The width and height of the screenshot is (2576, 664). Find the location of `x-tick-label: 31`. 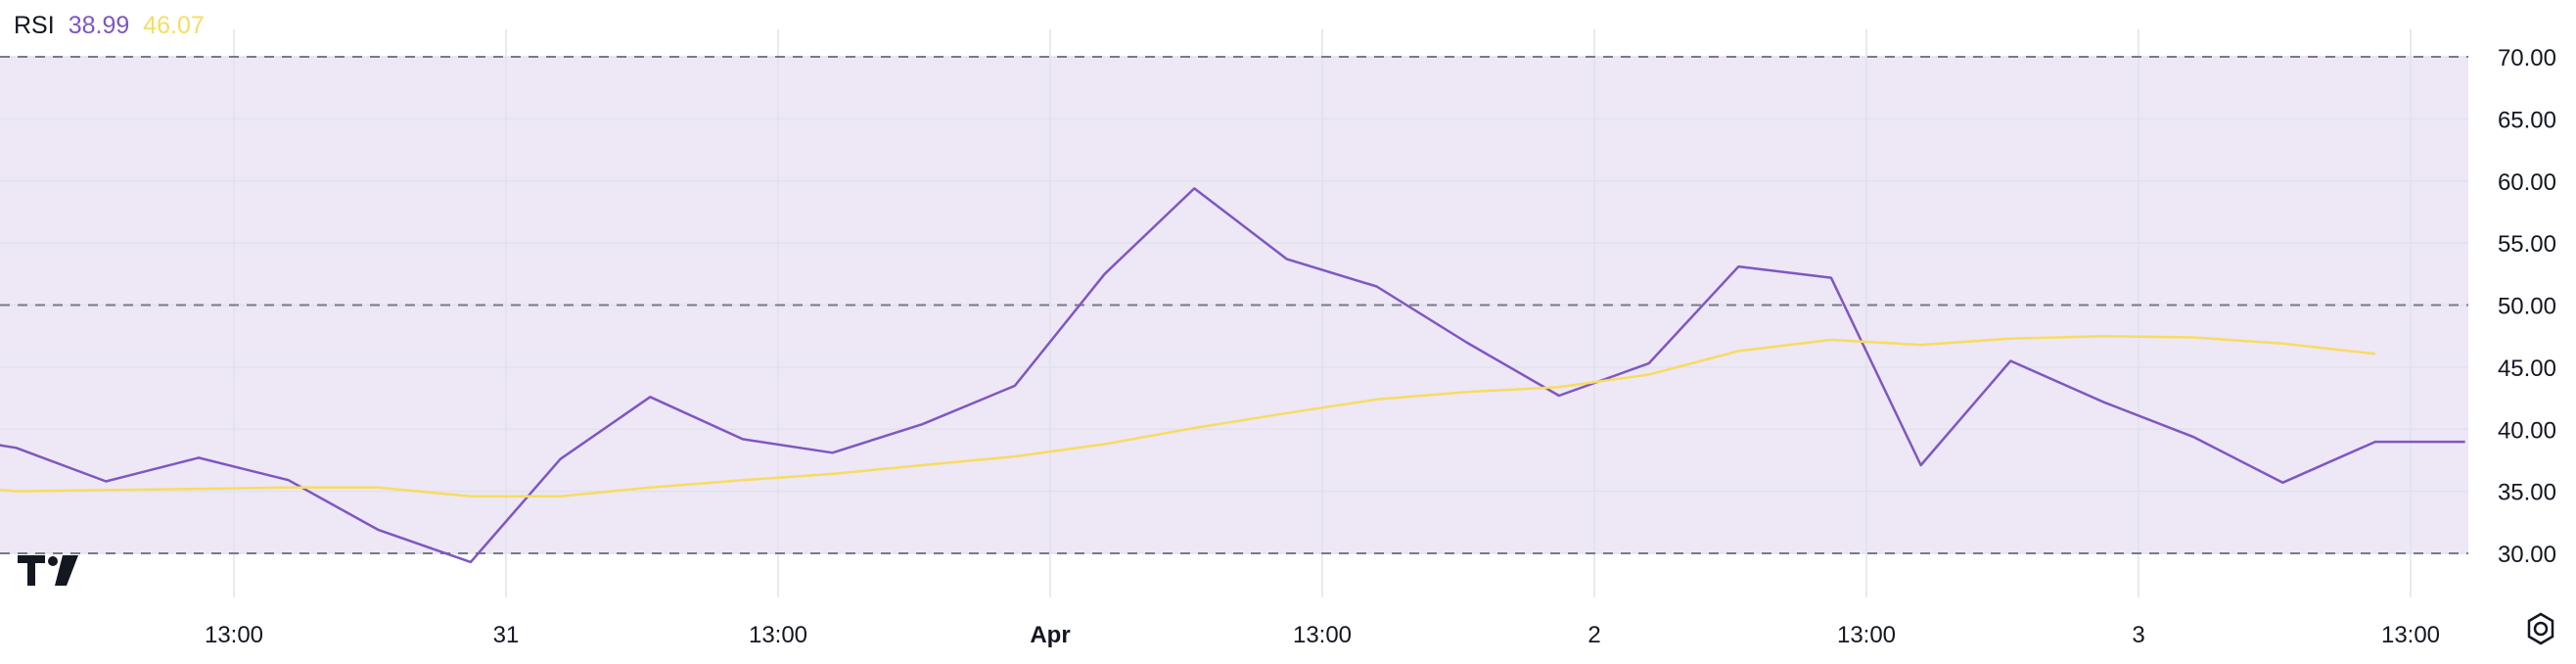

x-tick-label: 31 is located at coordinates (507, 635).